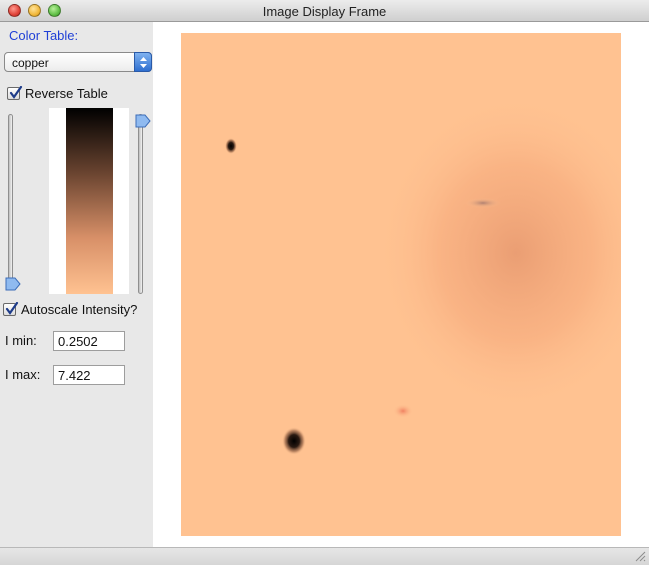 This screenshot has width=649, height=565. I want to click on autoscale-row: Autoscale Intensity?, so click(70, 309).